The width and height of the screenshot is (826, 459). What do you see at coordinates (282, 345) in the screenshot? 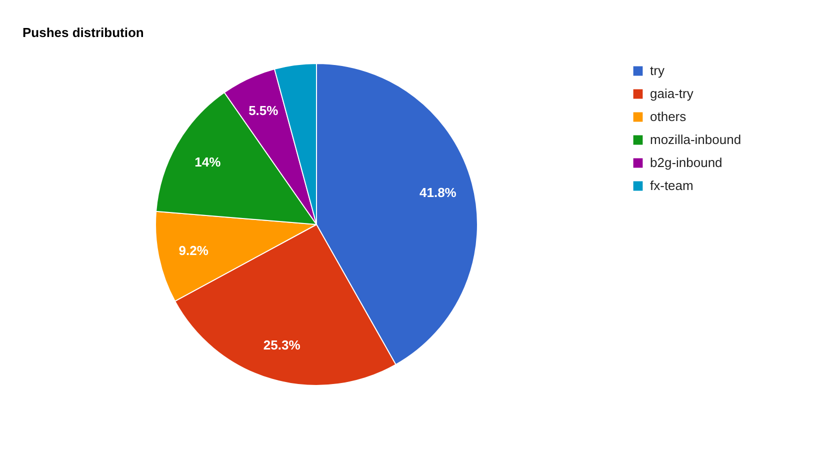
I see `data-label: 25.3%` at bounding box center [282, 345].